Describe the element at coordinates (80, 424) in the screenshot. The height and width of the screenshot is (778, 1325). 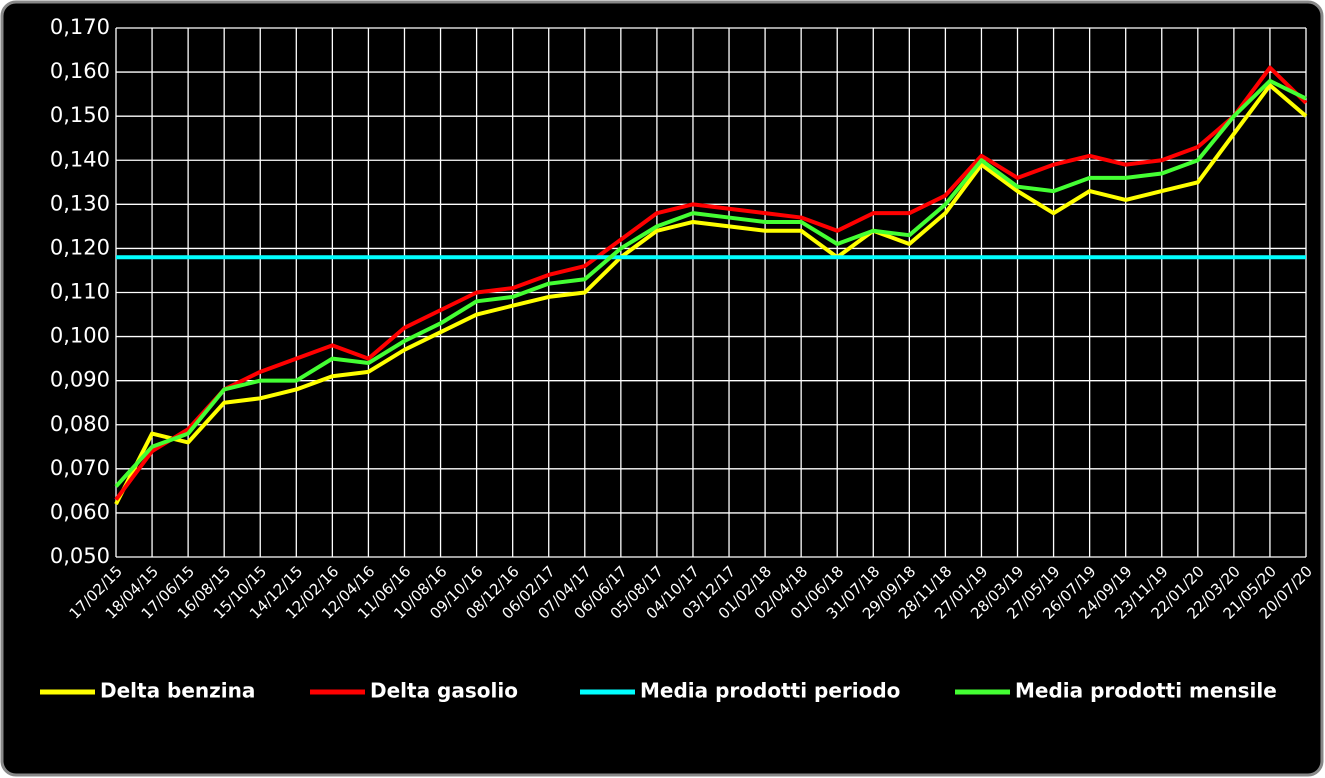
I see `y-tick-label: 0,080` at that location.